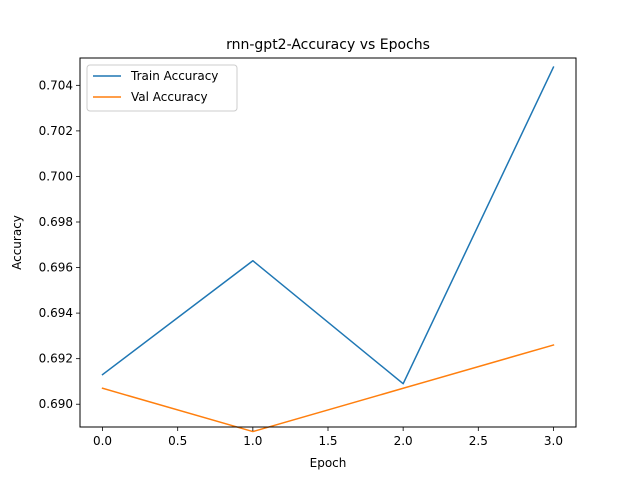 The image size is (640, 480). I want to click on x-tick-label: 2.5, so click(478, 441).